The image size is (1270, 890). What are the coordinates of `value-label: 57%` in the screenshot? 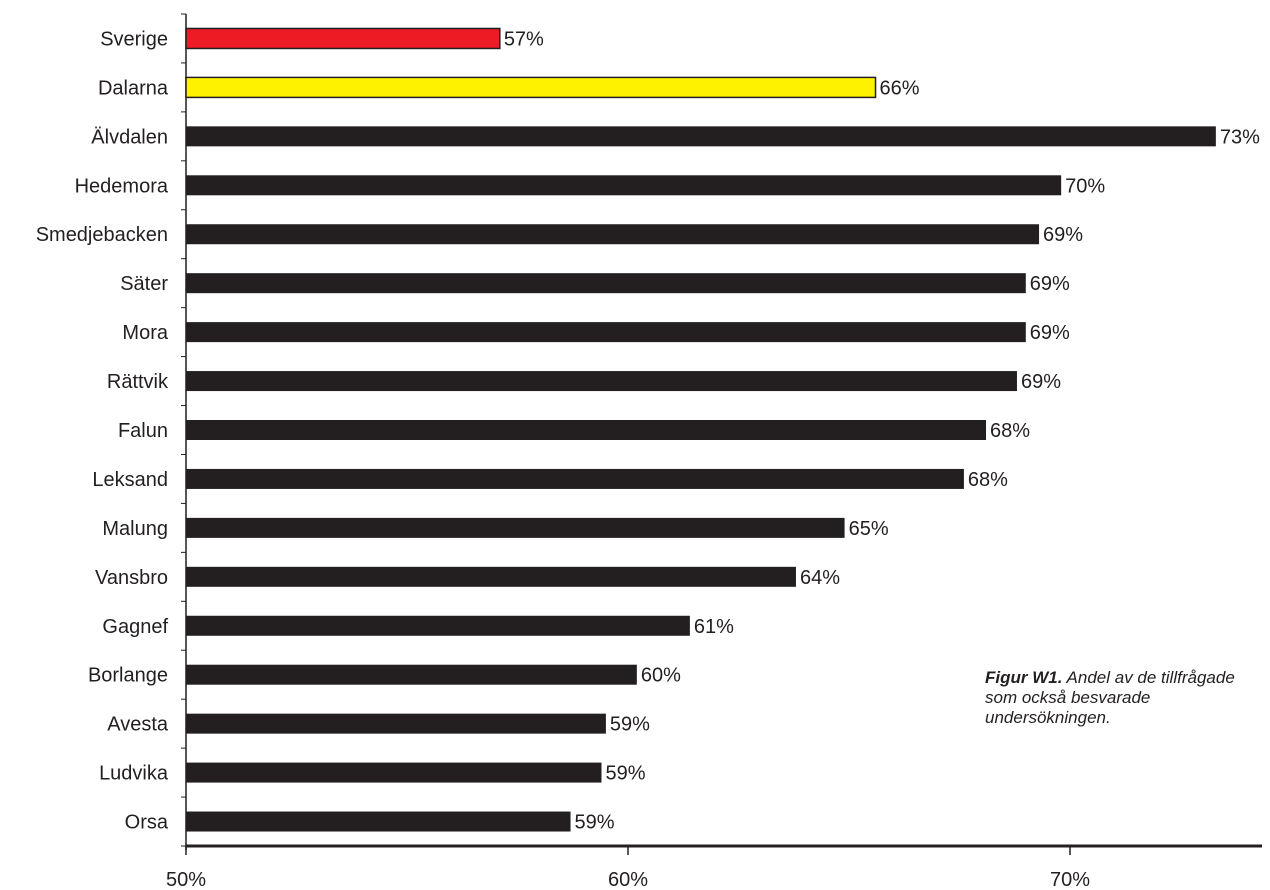 It's located at (524, 39).